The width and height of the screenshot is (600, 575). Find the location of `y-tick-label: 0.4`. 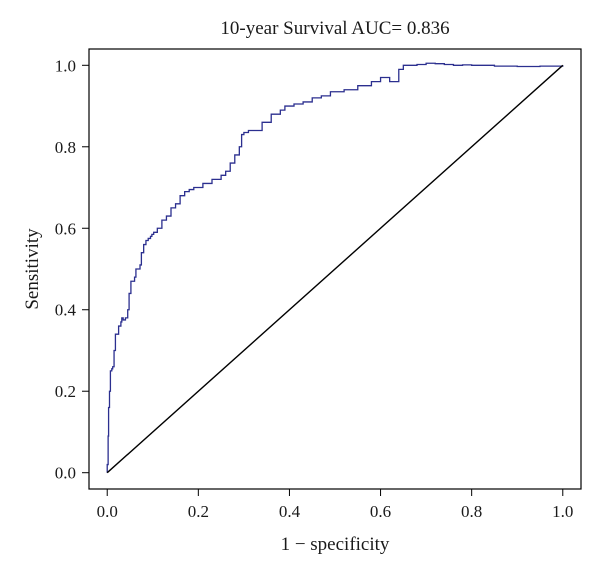

y-tick-label: 0.4 is located at coordinates (66, 310).